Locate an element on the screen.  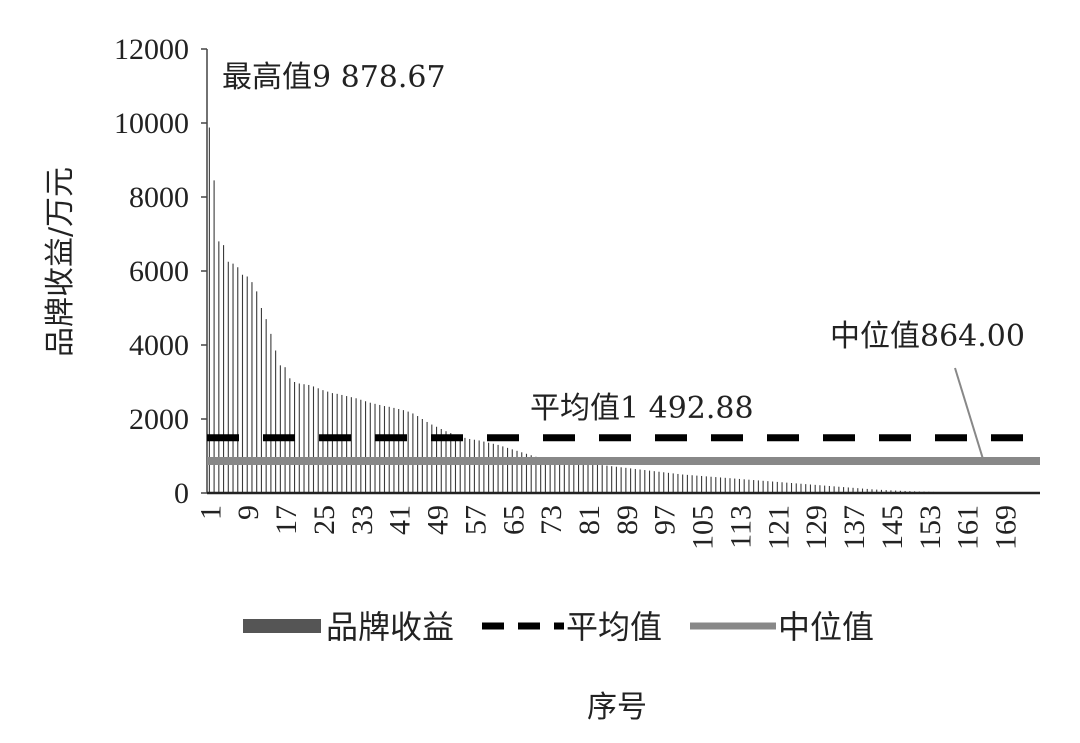
x-tick-label: 65 is located at coordinates (513, 520).